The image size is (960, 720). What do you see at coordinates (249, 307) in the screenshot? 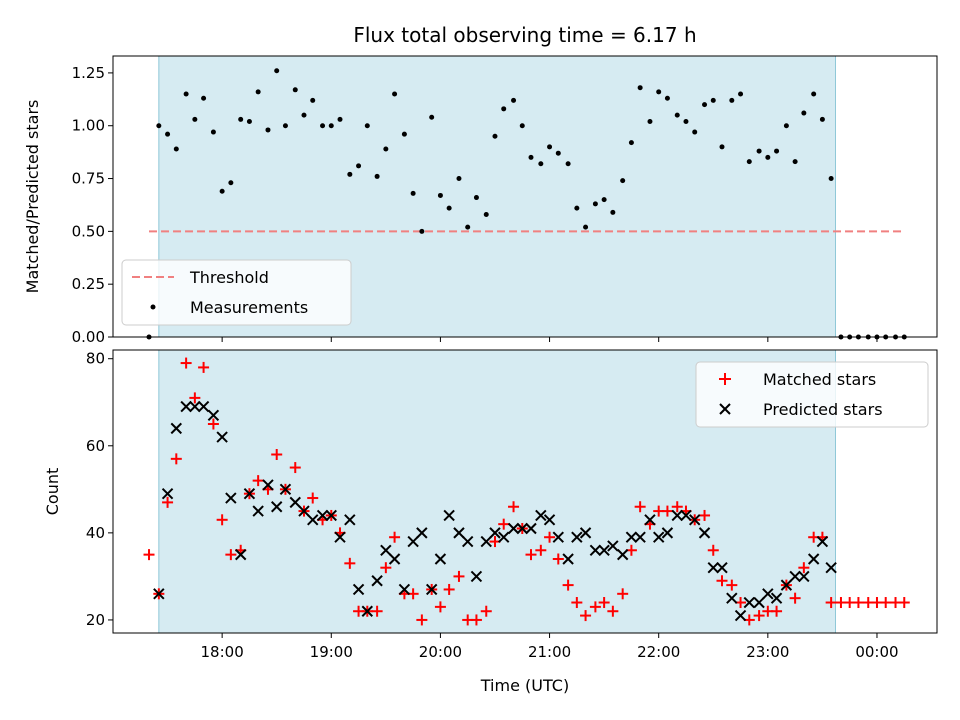
I see `legend-measurements-label: Measurements` at bounding box center [249, 307].